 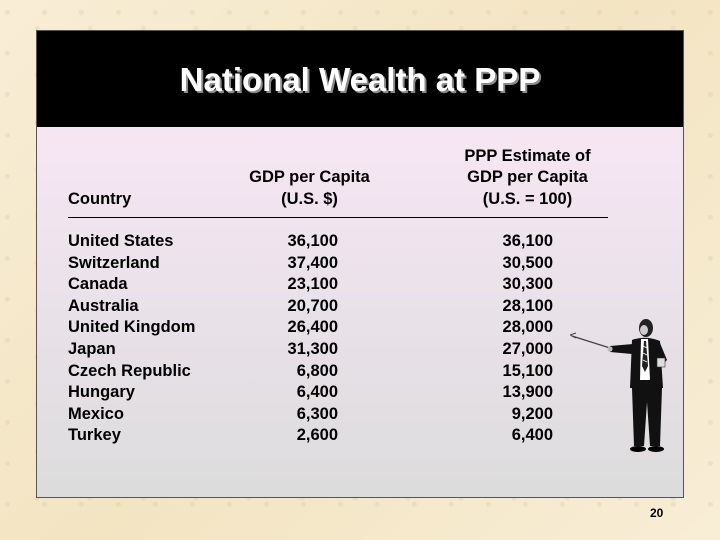 What do you see at coordinates (101, 392) in the screenshot?
I see `cell-country: Hungary` at bounding box center [101, 392].